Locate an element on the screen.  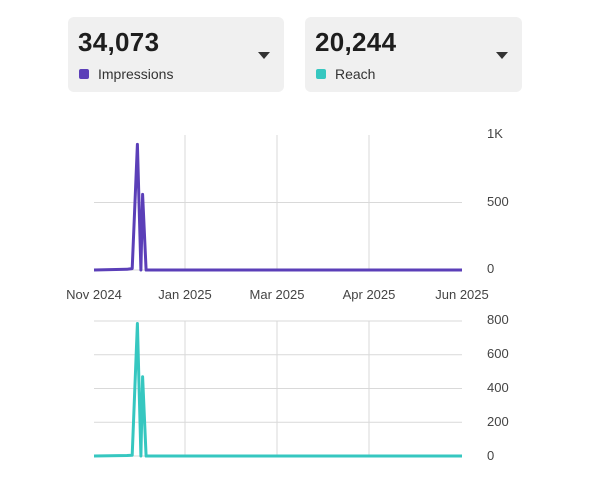
reach-dropdown-caret-icon is located at coordinates (502, 55).